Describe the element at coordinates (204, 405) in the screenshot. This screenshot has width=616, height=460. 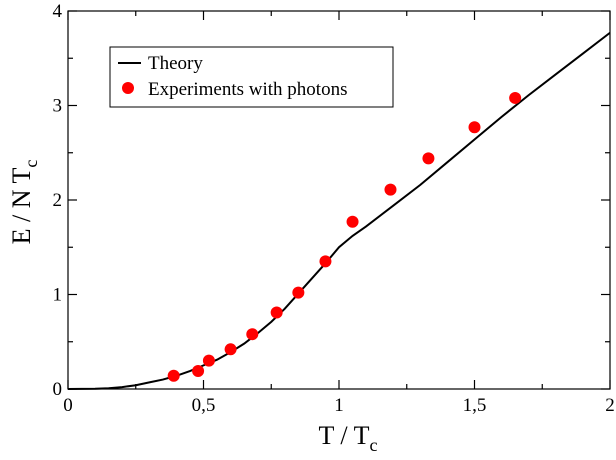
I see `x-tick-label: 0,5` at that location.